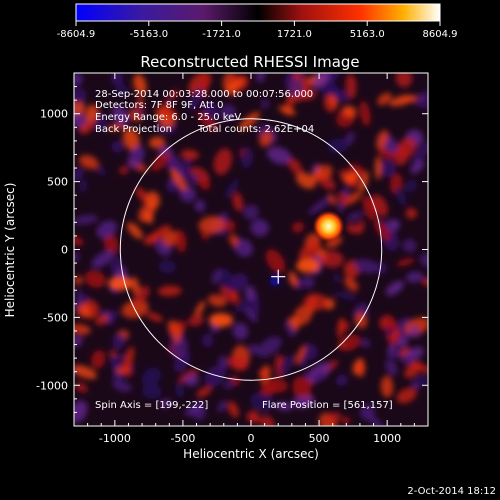 The width and height of the screenshot is (500, 500). What do you see at coordinates (249, 62) in the screenshot?
I see `plot-title: Reconstructed RHESSI Image` at bounding box center [249, 62].